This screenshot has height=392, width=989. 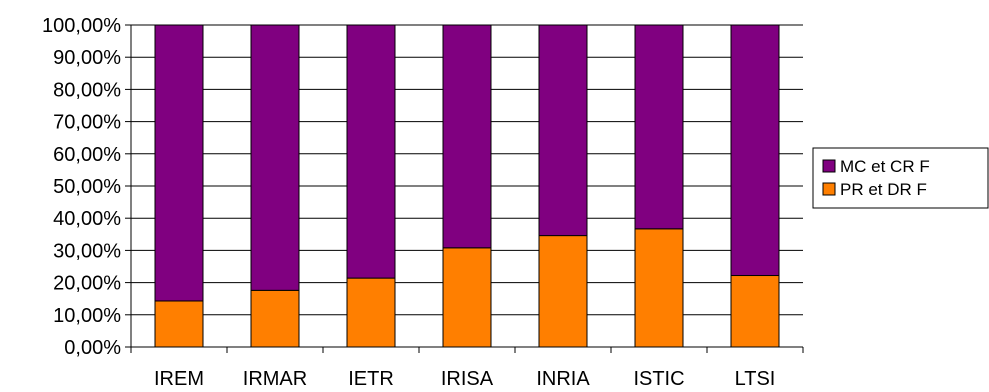 What do you see at coordinates (371, 312) in the screenshot?
I see `bar-ietr-pr-dr` at bounding box center [371, 312].